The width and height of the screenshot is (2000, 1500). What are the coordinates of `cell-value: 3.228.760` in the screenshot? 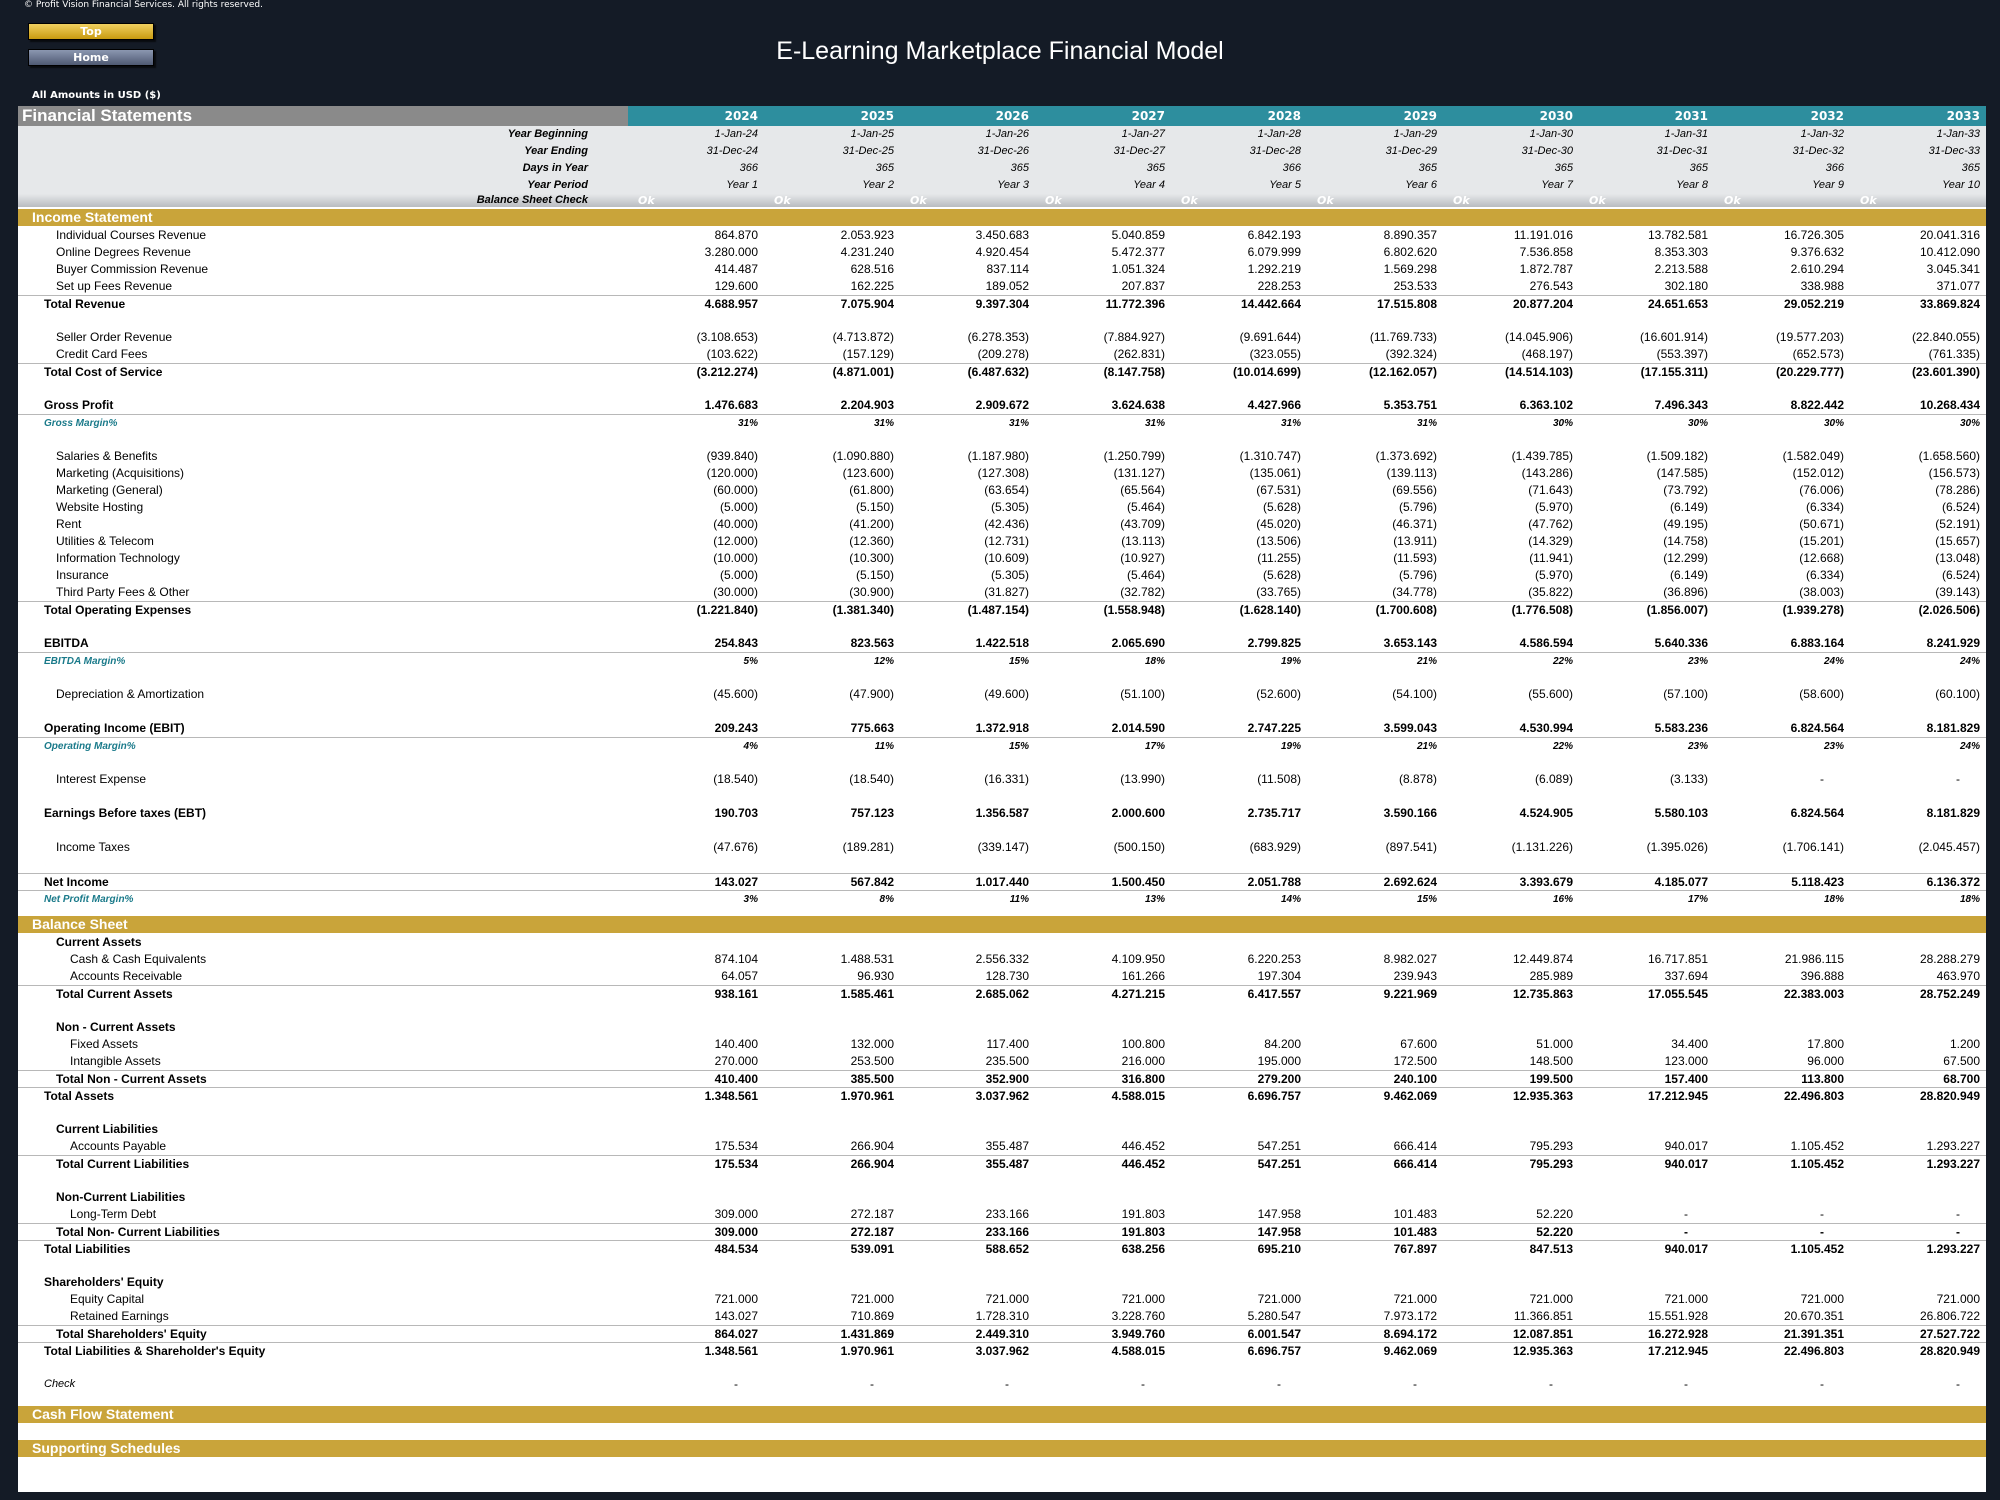 It's located at (1138, 1316).